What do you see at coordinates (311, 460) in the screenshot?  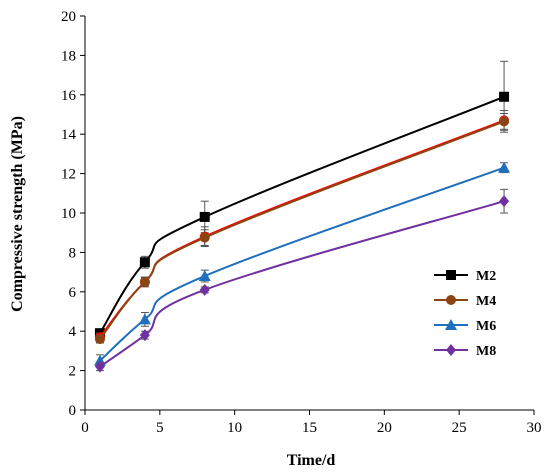 I see `x-axis-title: Time/d` at bounding box center [311, 460].